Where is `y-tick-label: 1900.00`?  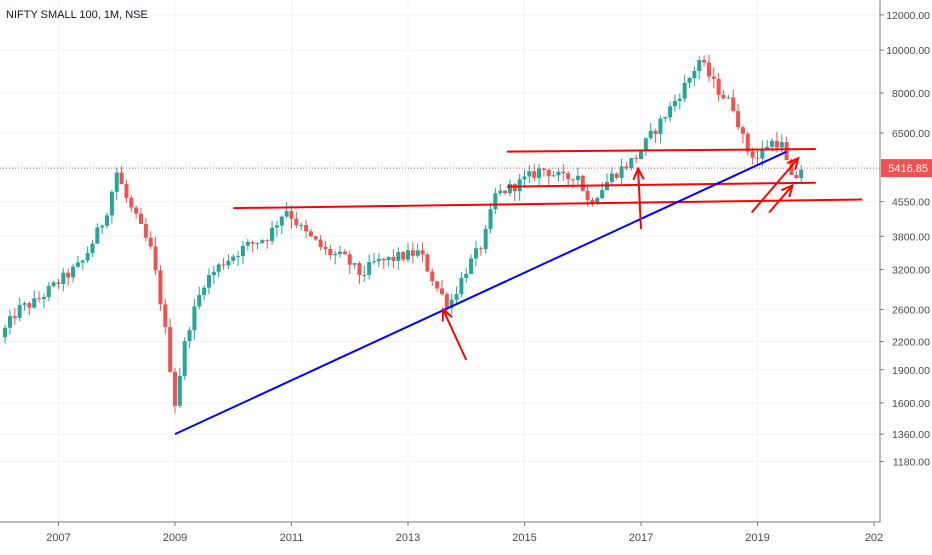 y-tick-label: 1900.00 is located at coordinates (911, 371).